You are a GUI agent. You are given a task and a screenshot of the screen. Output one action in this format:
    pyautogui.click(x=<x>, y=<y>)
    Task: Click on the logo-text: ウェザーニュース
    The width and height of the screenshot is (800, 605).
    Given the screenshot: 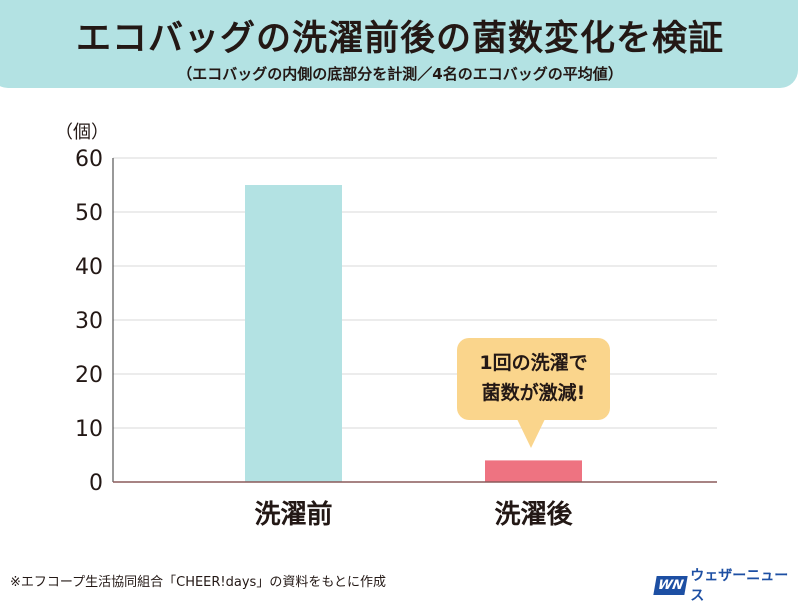 What is the action you would take?
    pyautogui.click(x=739, y=586)
    